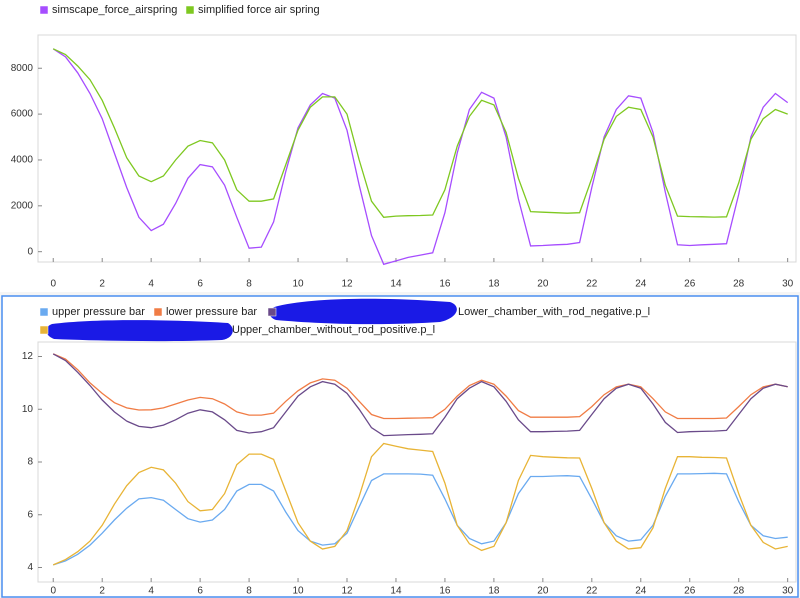 The width and height of the screenshot is (800, 598). What do you see at coordinates (251, 320) in the screenshot?
I see `redaction` at bounding box center [251, 320].